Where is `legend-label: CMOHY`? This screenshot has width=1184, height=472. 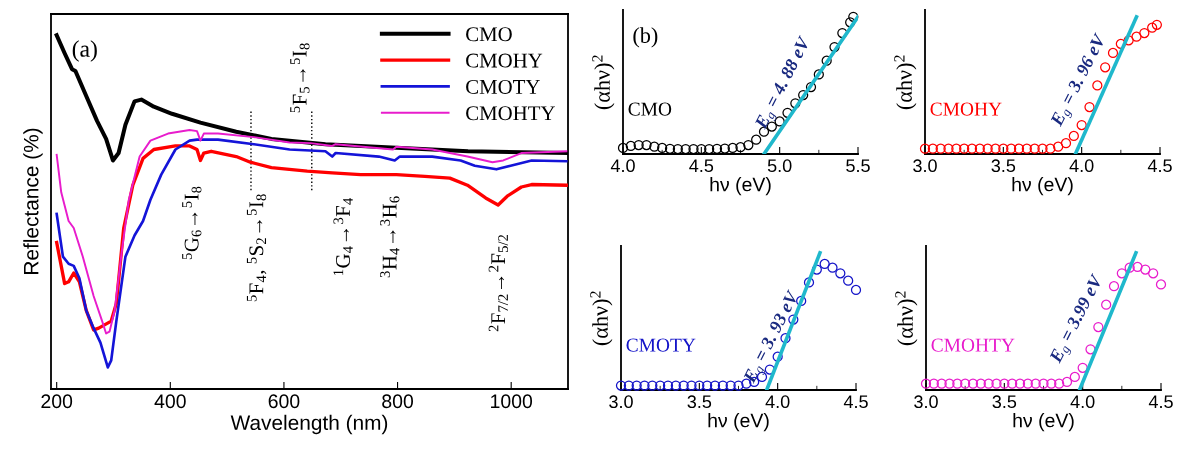
legend-label: CMOHY is located at coordinates (504, 60).